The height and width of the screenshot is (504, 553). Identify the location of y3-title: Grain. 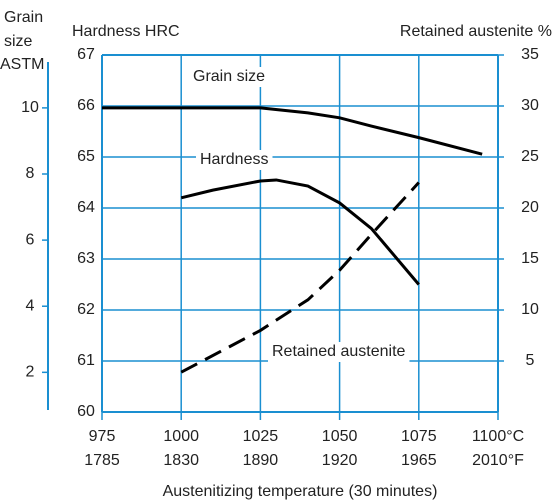
(23, 17).